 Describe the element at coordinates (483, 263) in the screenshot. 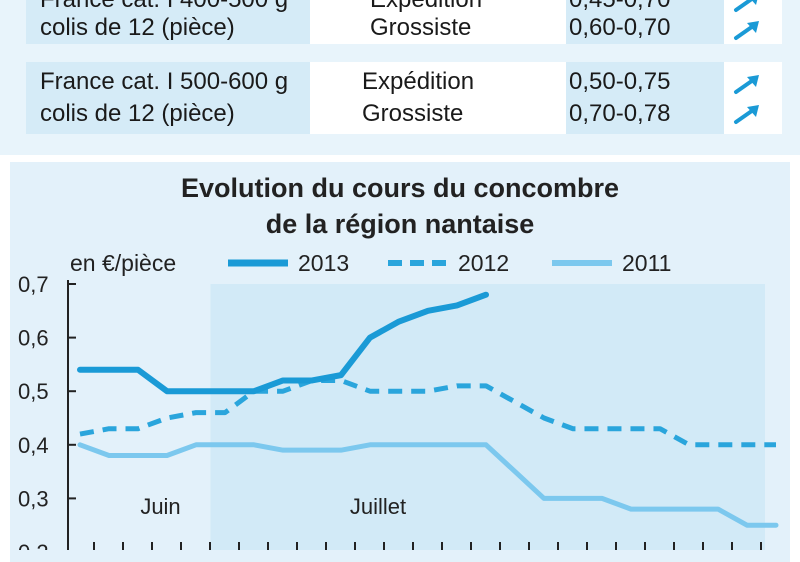

I see `legend-label-2012: 2012` at that location.